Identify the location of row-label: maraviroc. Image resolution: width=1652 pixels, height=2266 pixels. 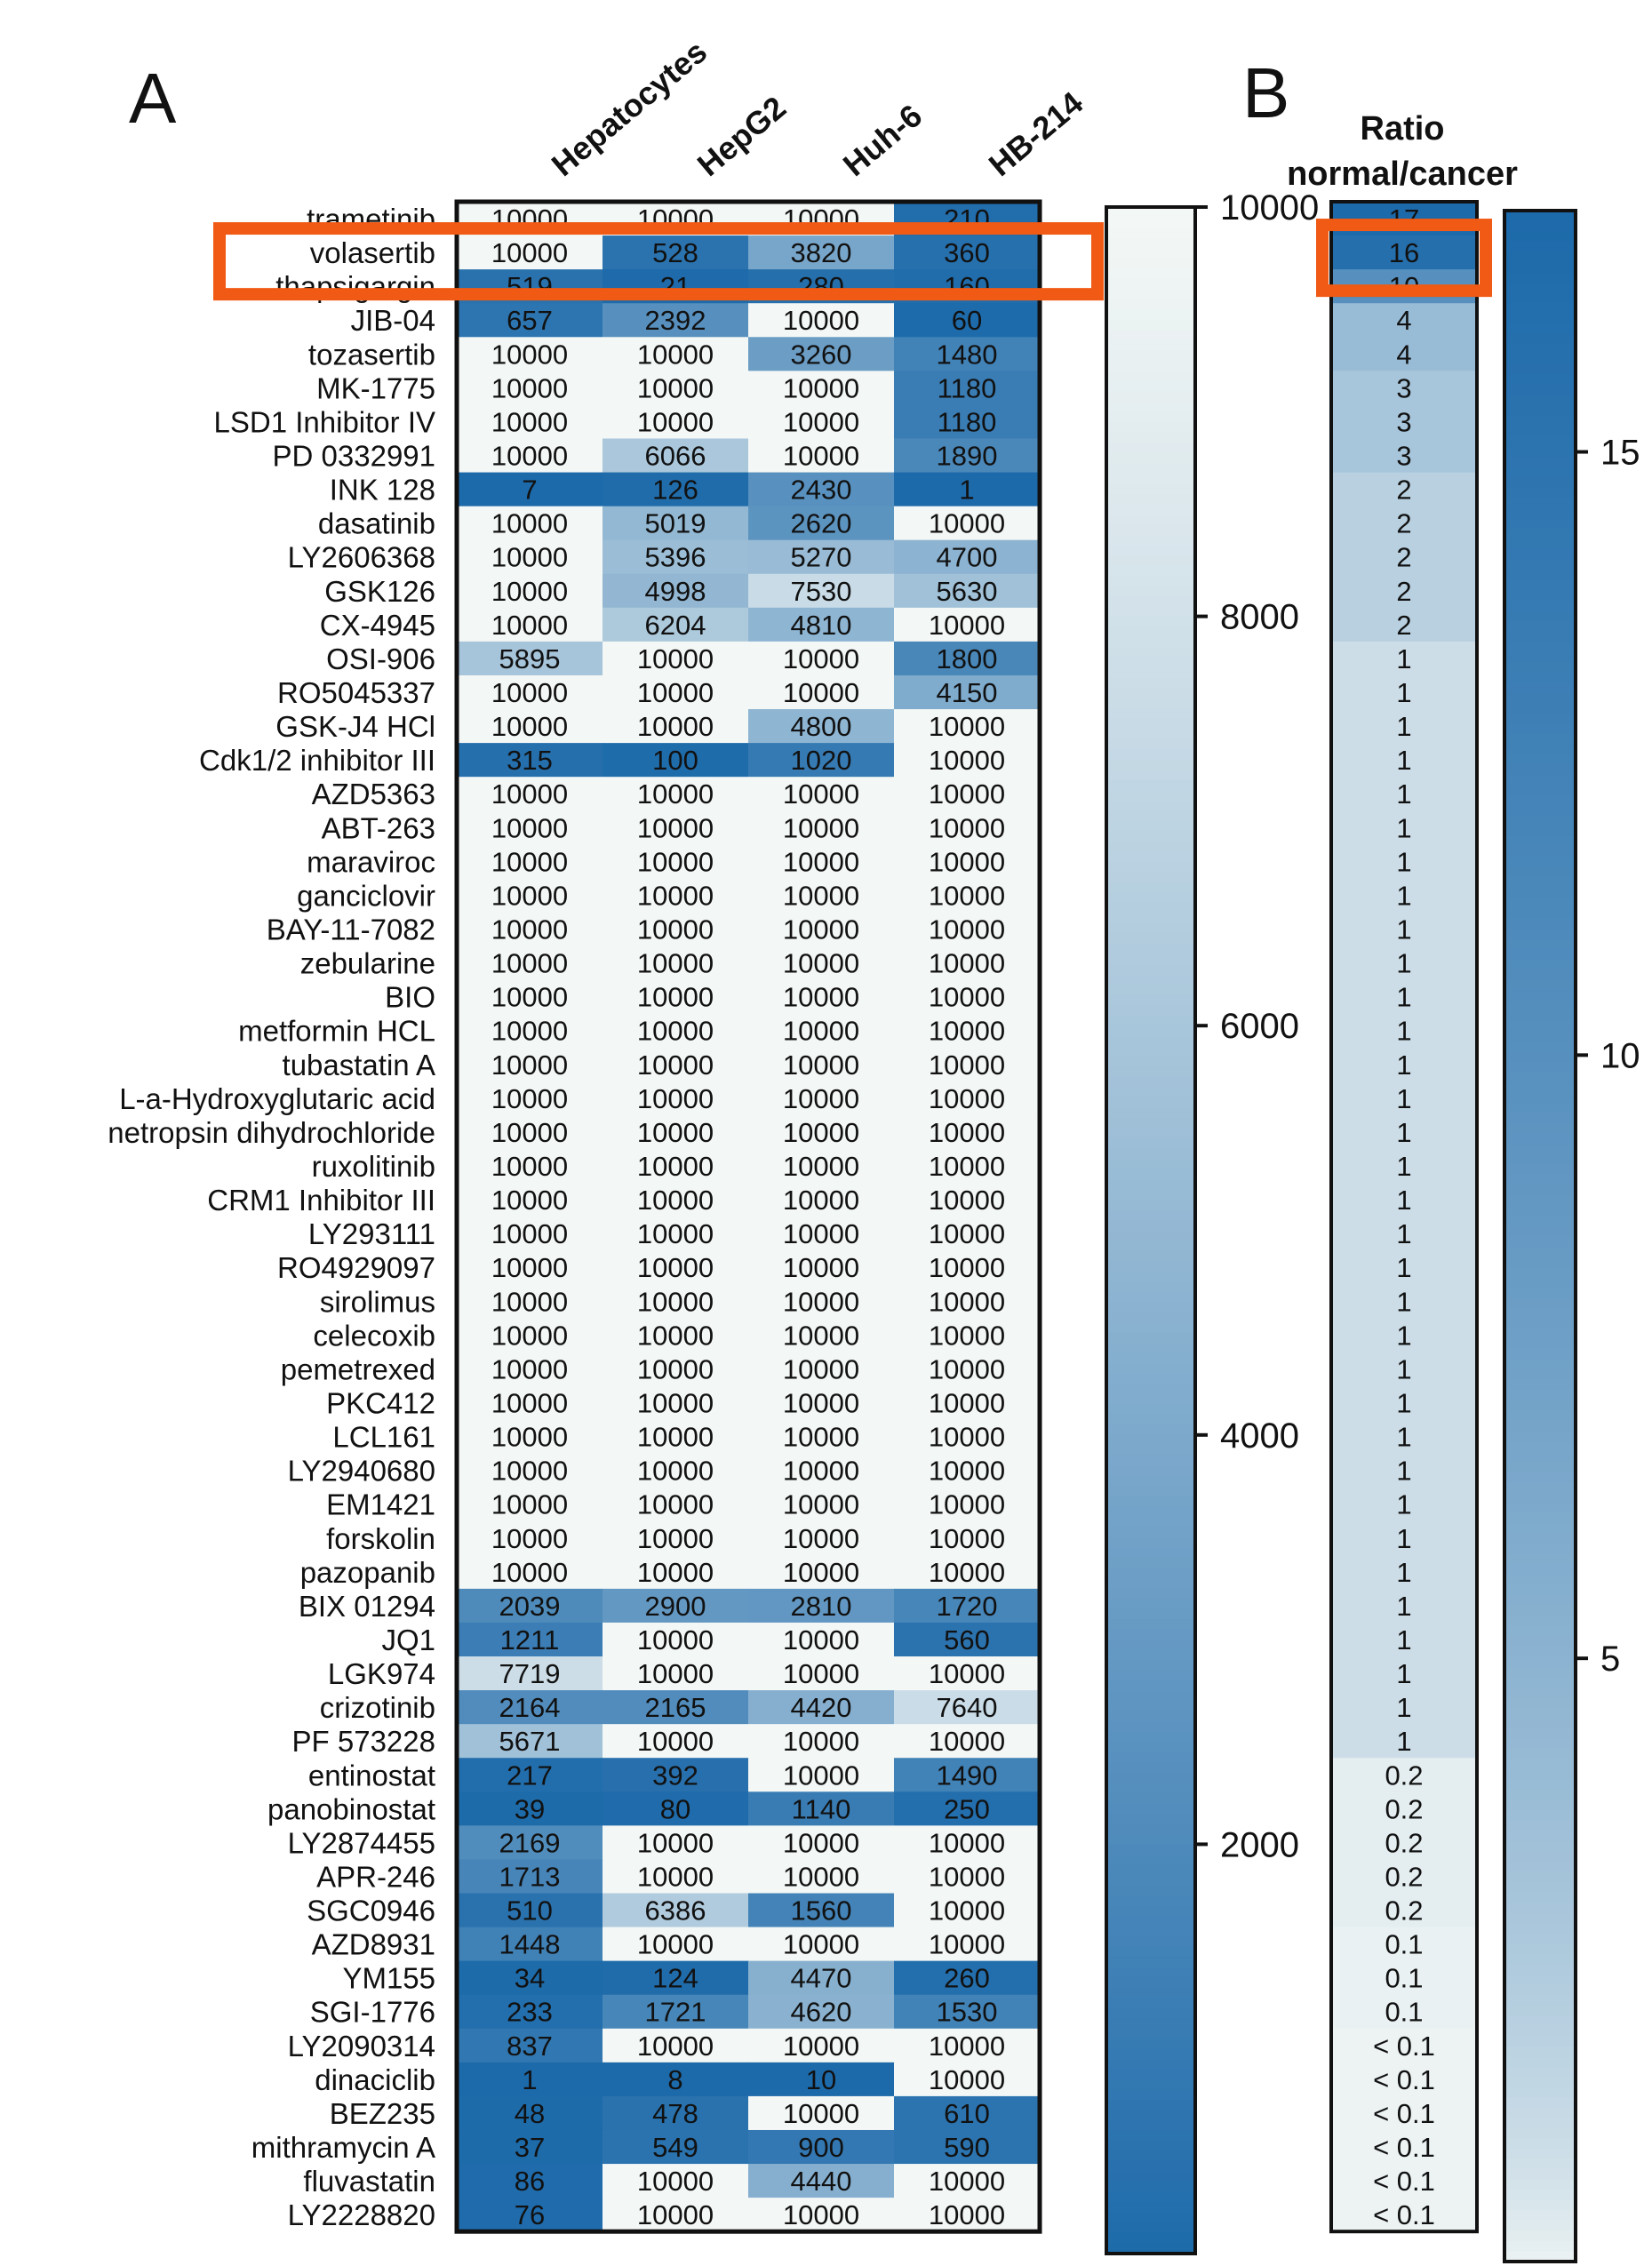
(371, 862).